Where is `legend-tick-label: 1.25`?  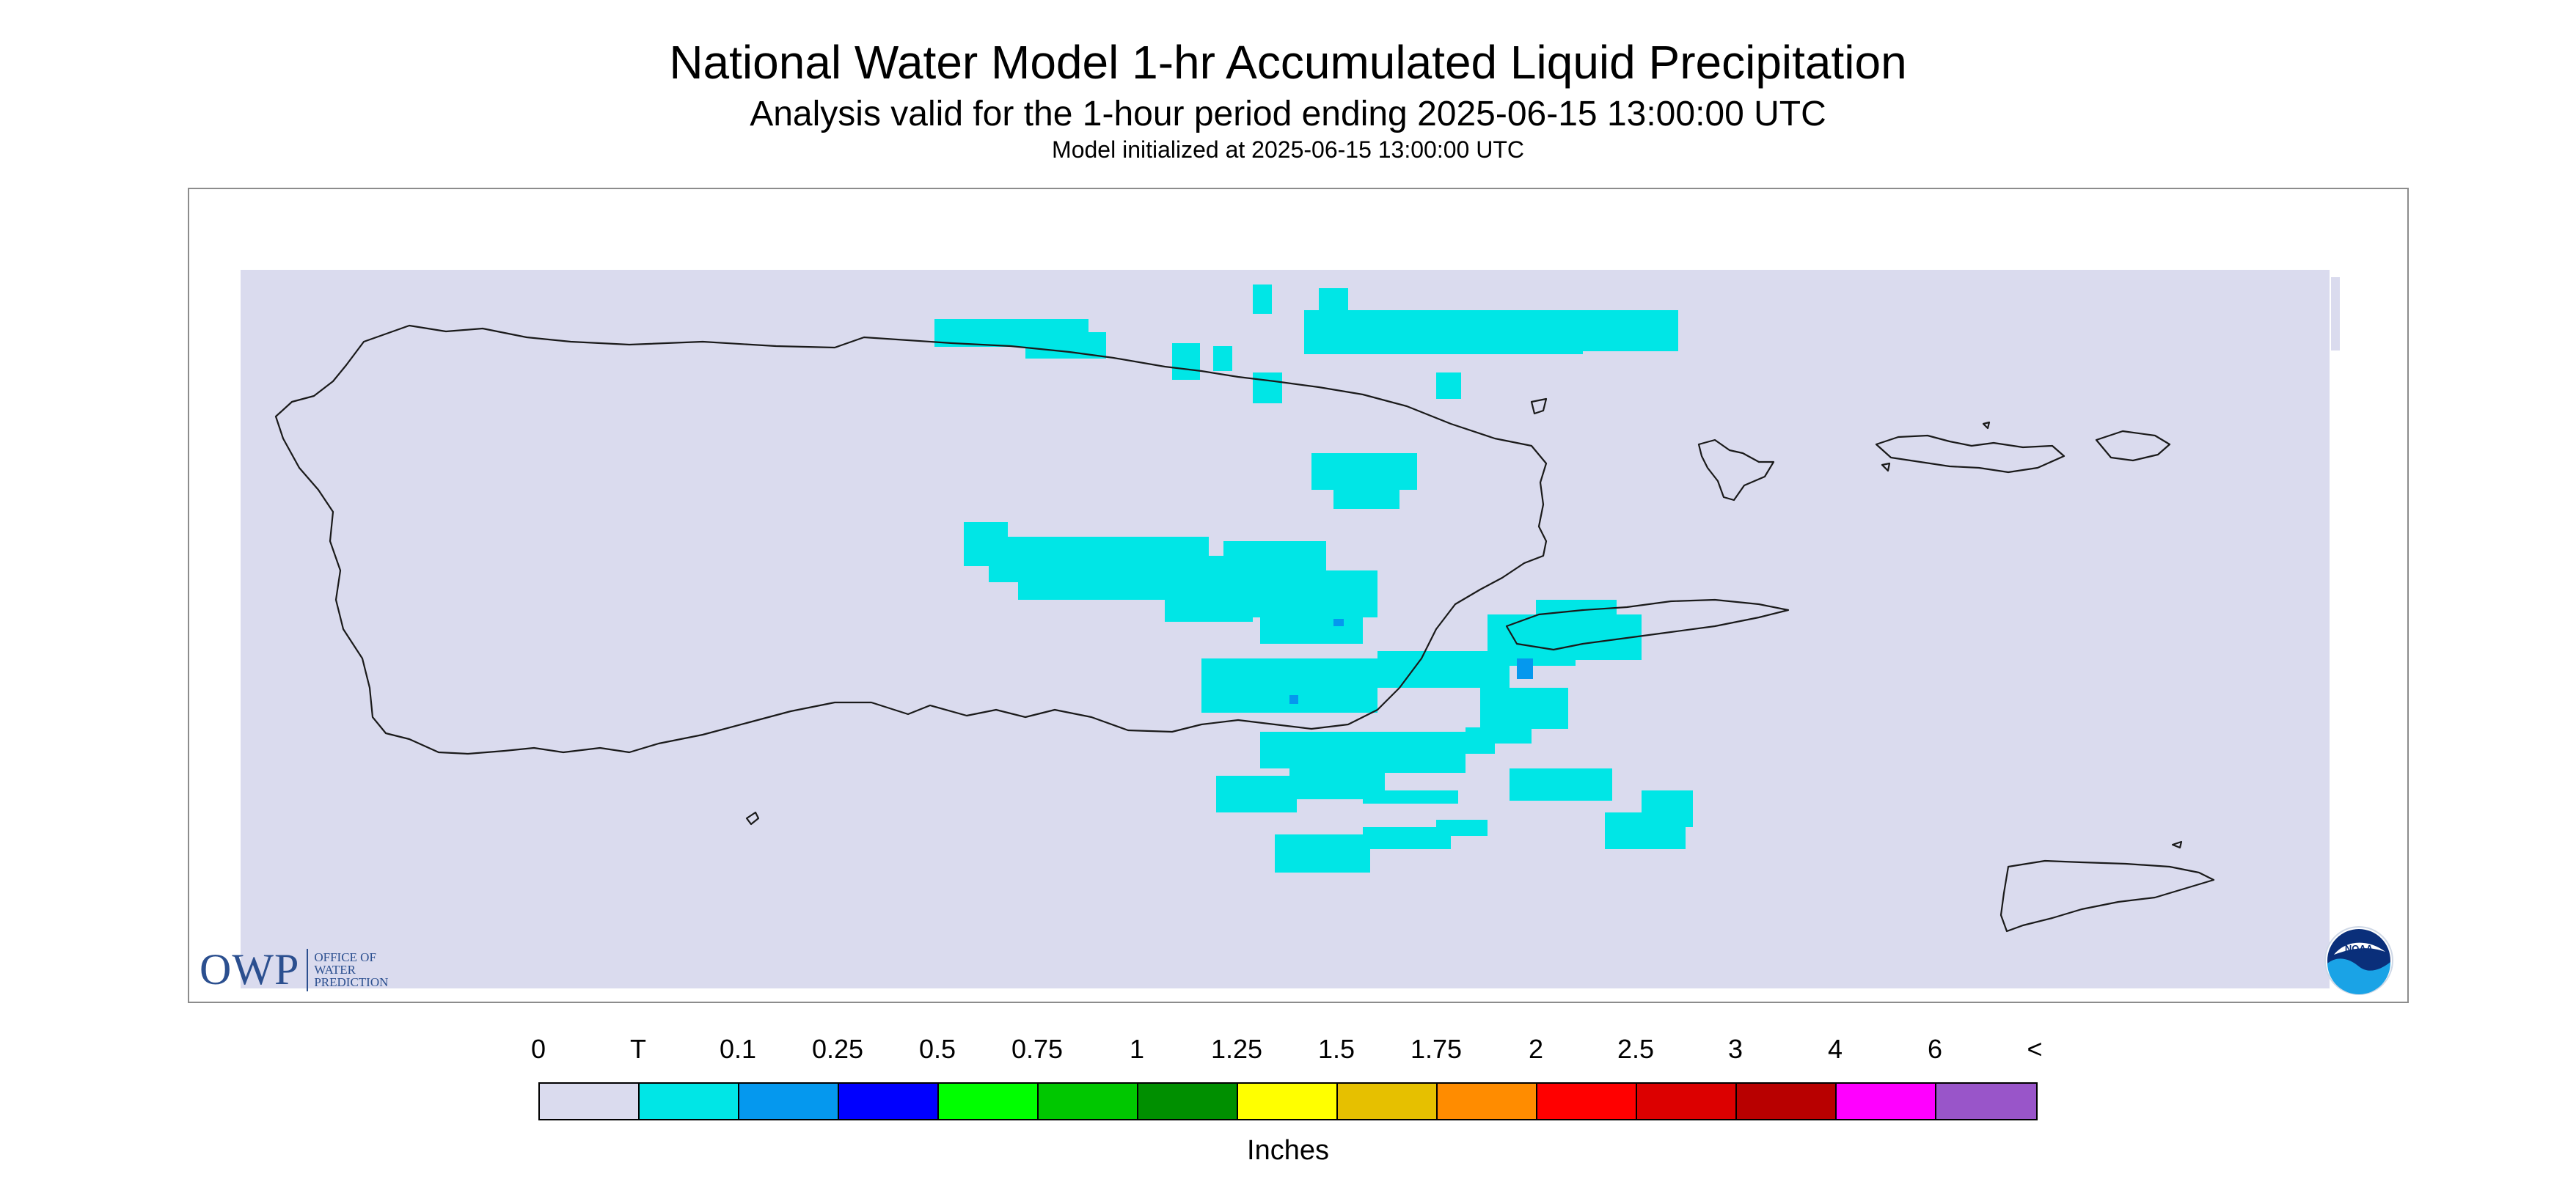 legend-tick-label: 1.25 is located at coordinates (1236, 1049).